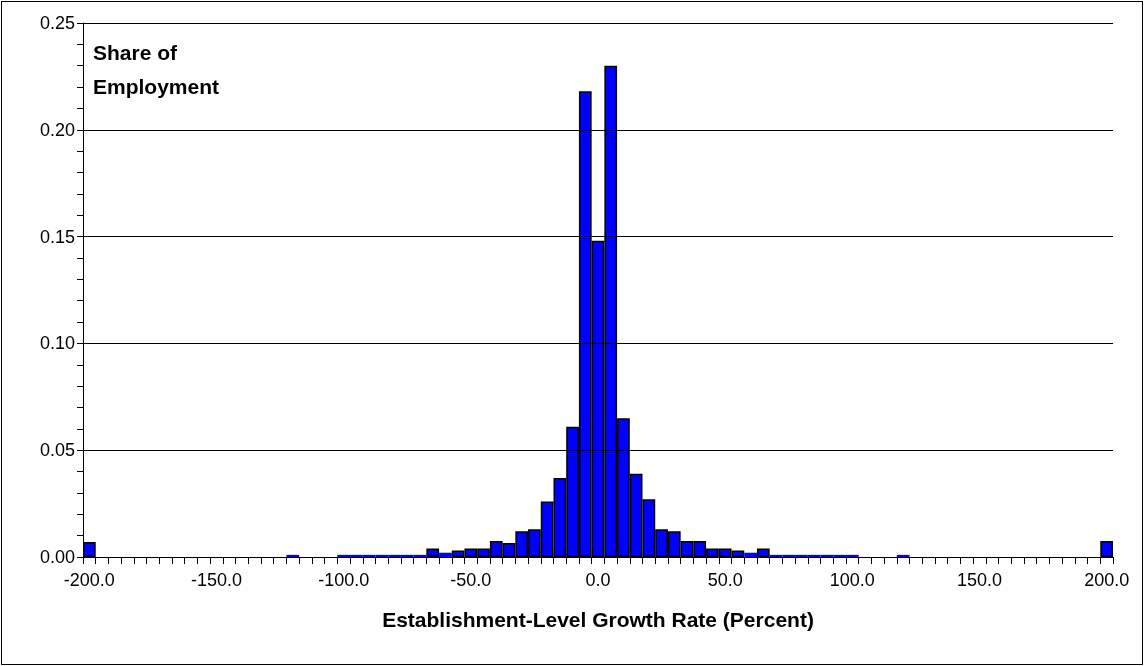  What do you see at coordinates (979, 580) in the screenshot?
I see `x-tick-label: 150.0` at bounding box center [979, 580].